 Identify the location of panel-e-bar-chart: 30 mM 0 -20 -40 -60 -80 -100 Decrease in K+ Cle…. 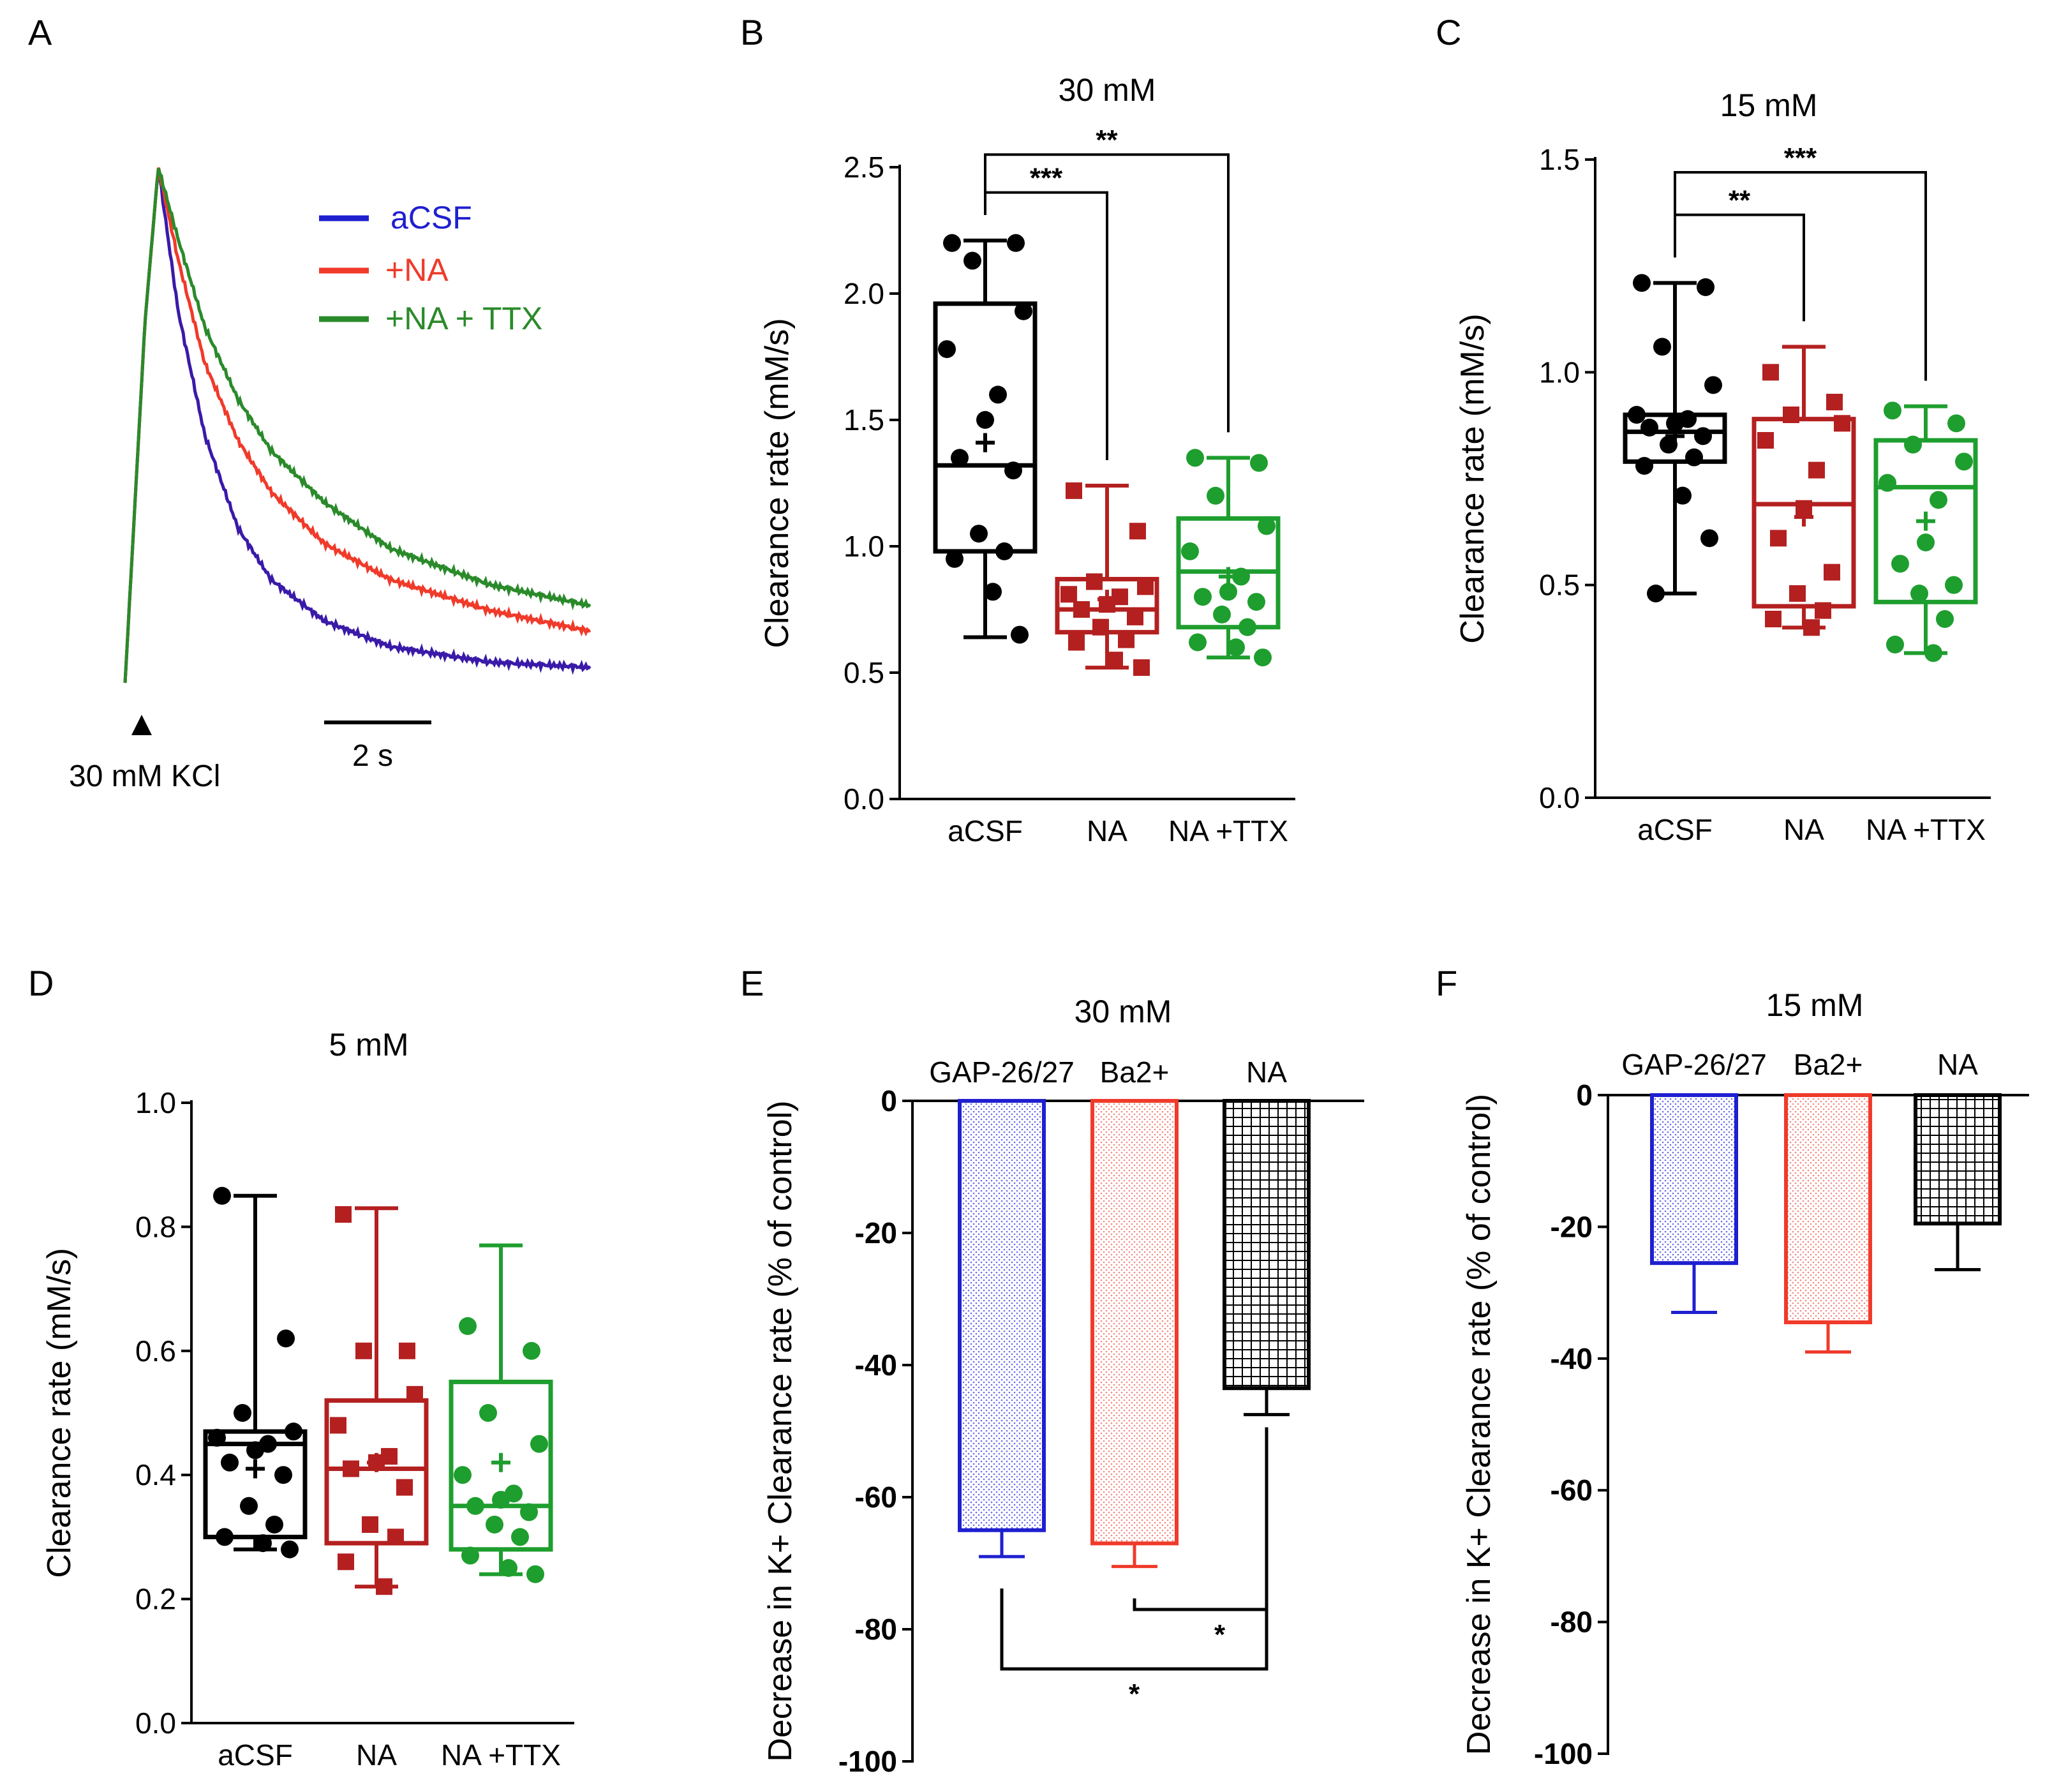
(1063, 1386).